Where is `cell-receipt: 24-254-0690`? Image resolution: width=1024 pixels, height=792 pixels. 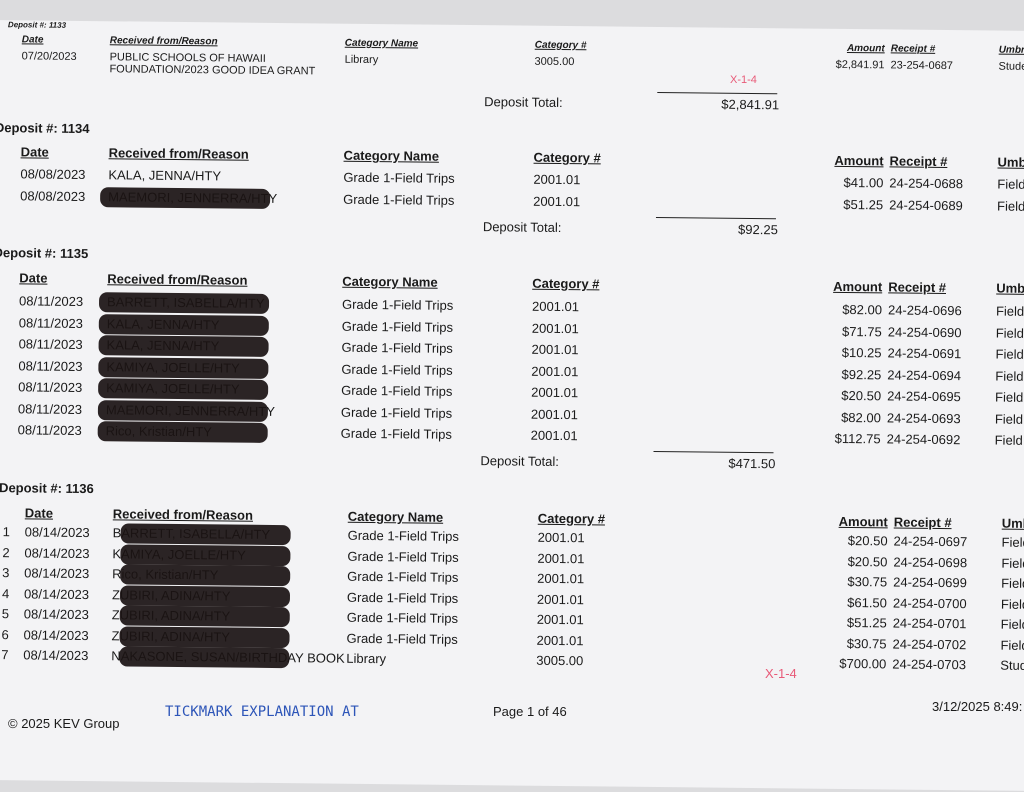
cell-receipt: 24-254-0690 is located at coordinates (924, 331).